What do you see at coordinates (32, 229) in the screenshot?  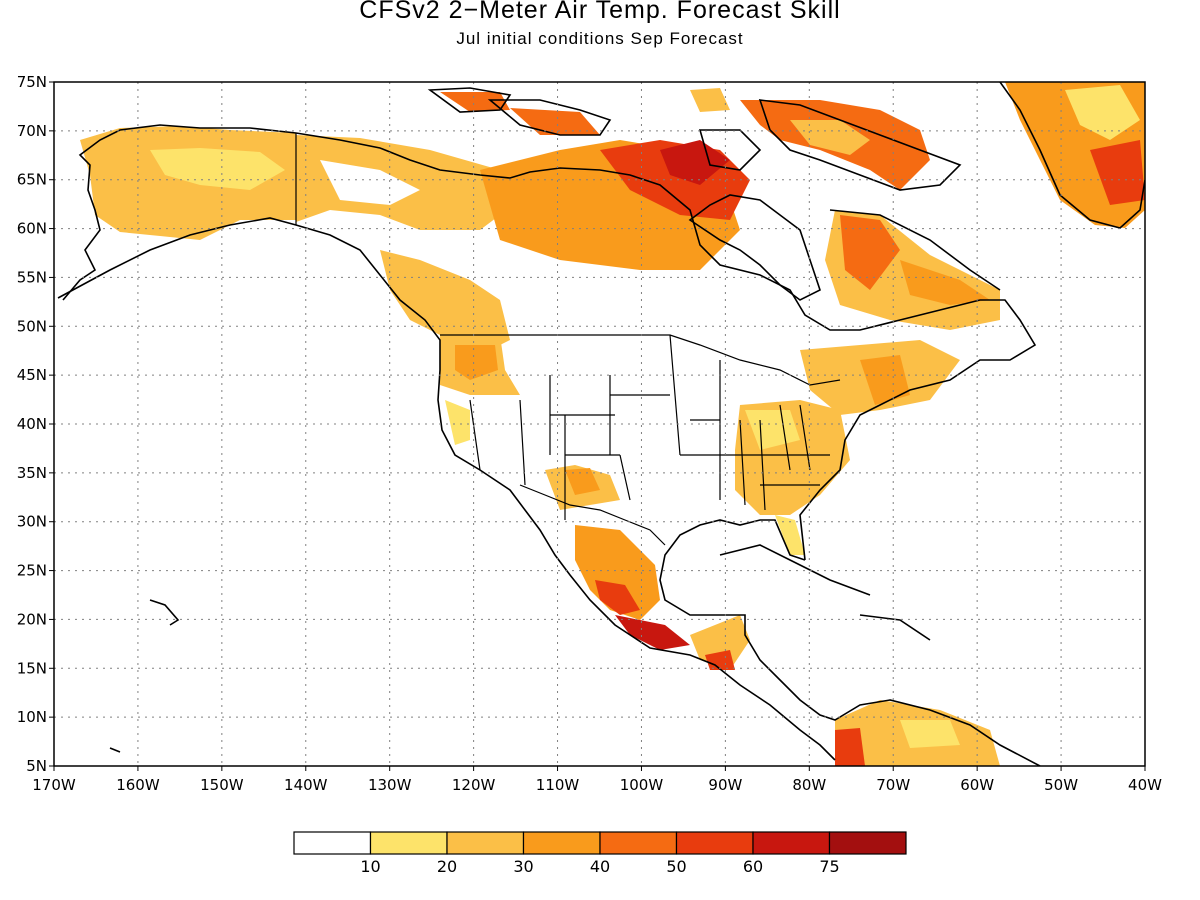 I see `lat-tick-label: 60N` at bounding box center [32, 229].